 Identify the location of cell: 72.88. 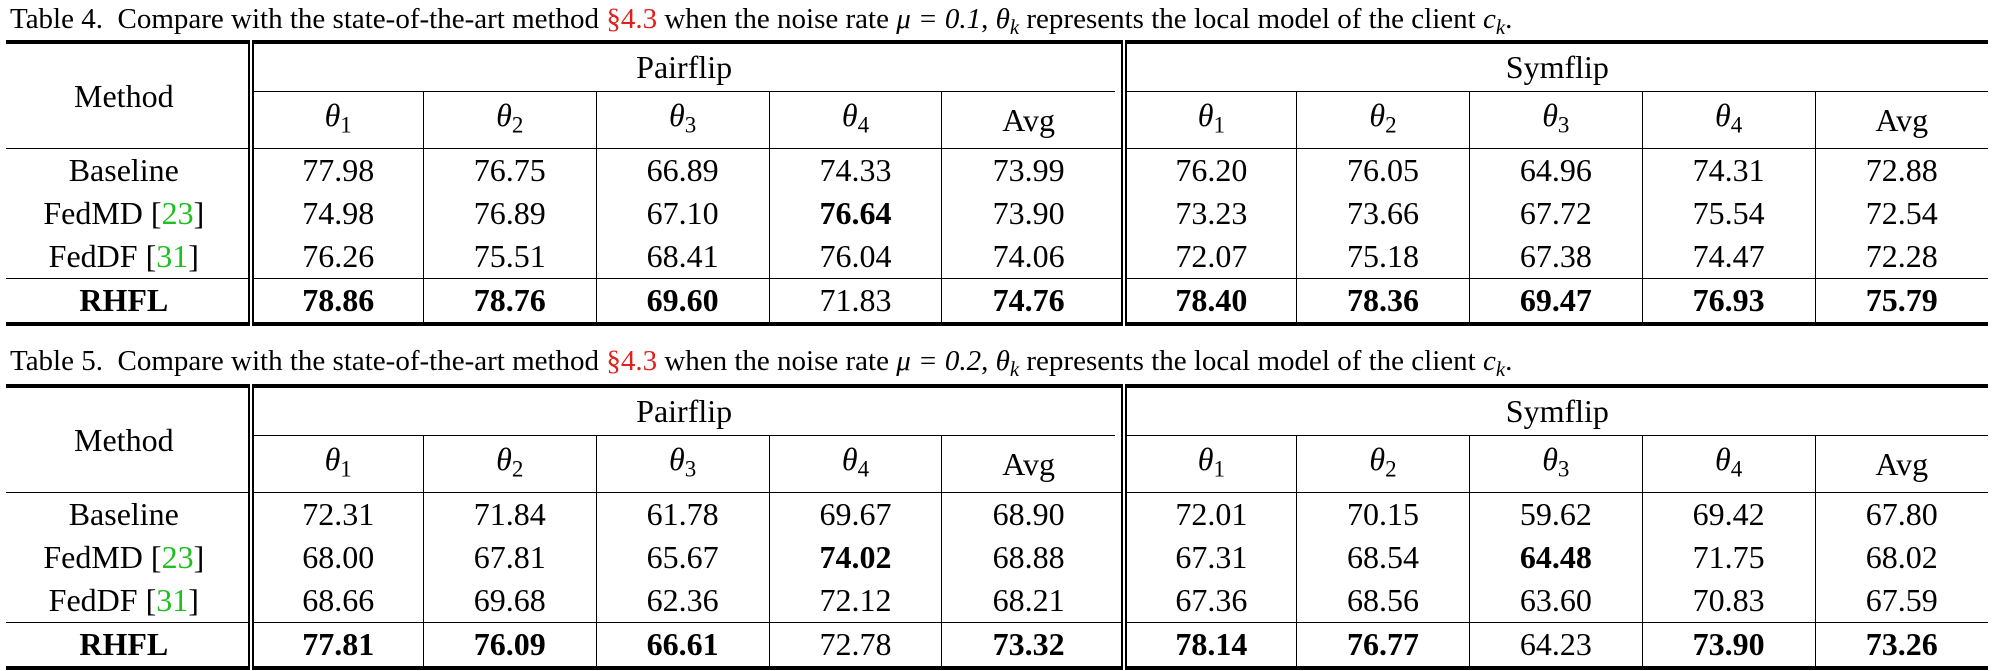
(1901, 170).